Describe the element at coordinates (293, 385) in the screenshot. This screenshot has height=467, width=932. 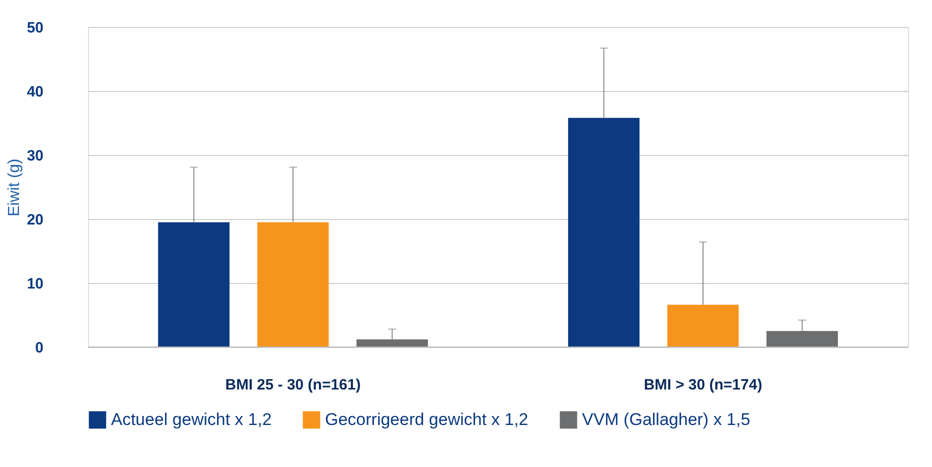
I see `x-tick-label: BMI 25 - 30 (n=161)` at that location.